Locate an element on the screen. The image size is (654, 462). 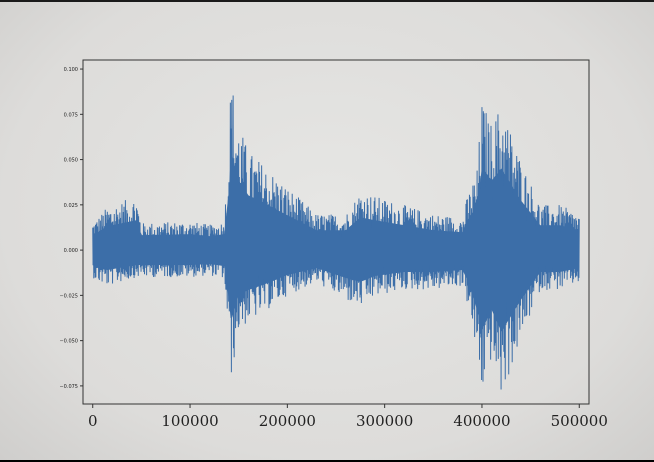
y-tick-label: 0.100 is located at coordinates (71, 70).